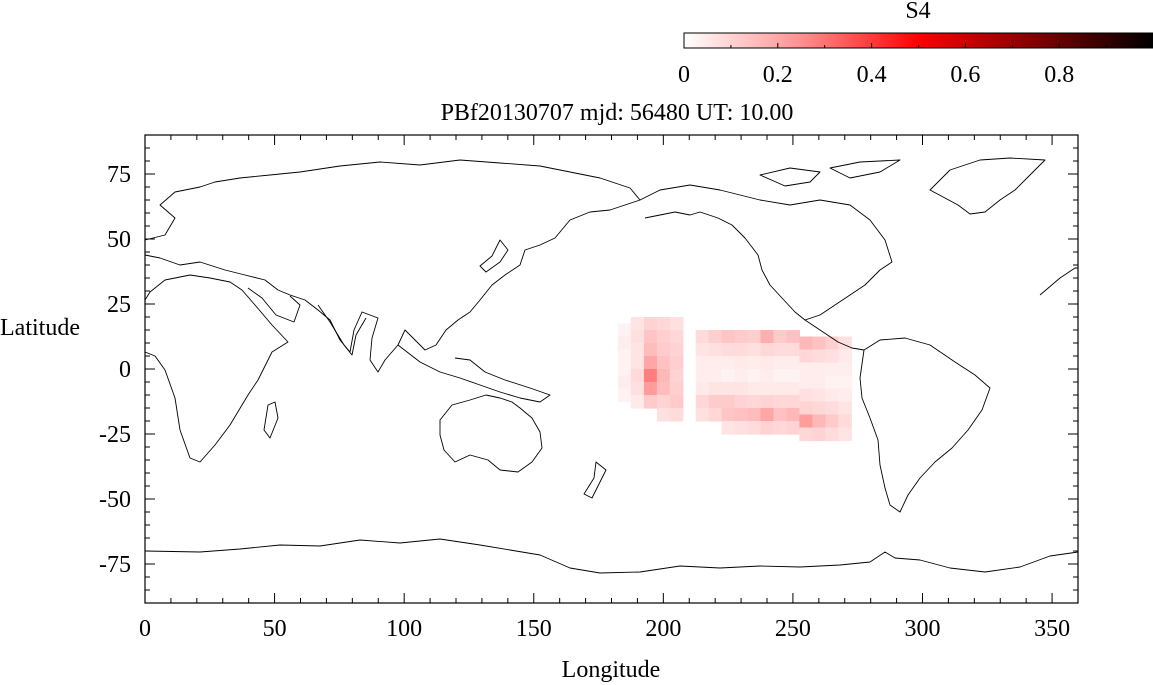  I want to click on y-tick-label: 0, so click(125, 370).